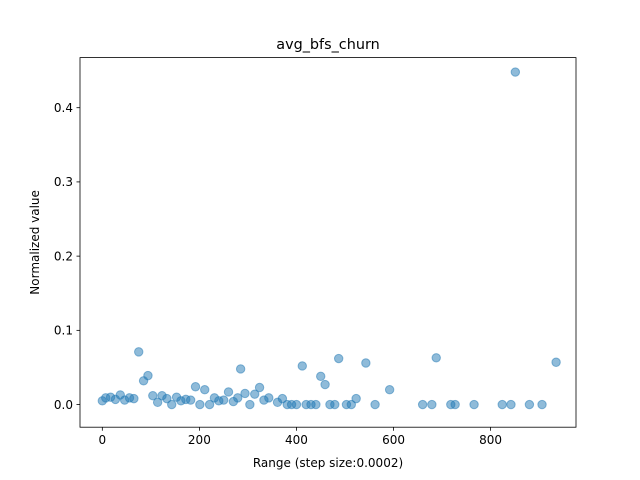 This screenshot has width=640, height=480. Describe the element at coordinates (328, 45) in the screenshot. I see `chart-title: avg_bfs_churn` at that location.